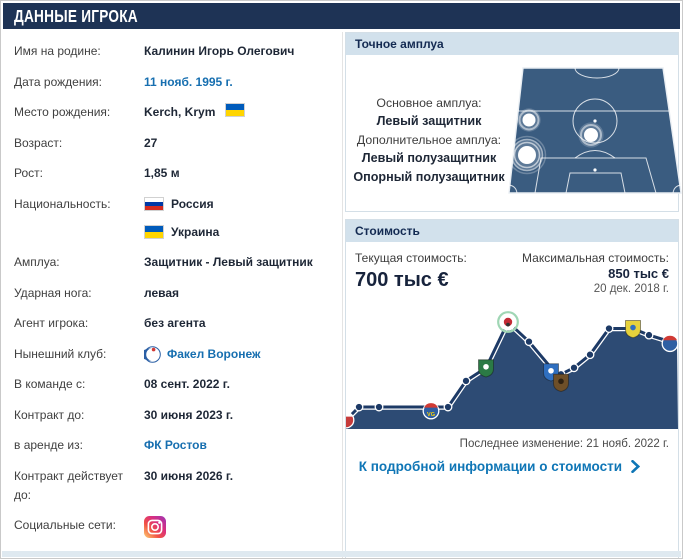 This screenshot has width=683, height=559. I want to click on info-label-contract-until: Контракт до:, so click(49, 414).